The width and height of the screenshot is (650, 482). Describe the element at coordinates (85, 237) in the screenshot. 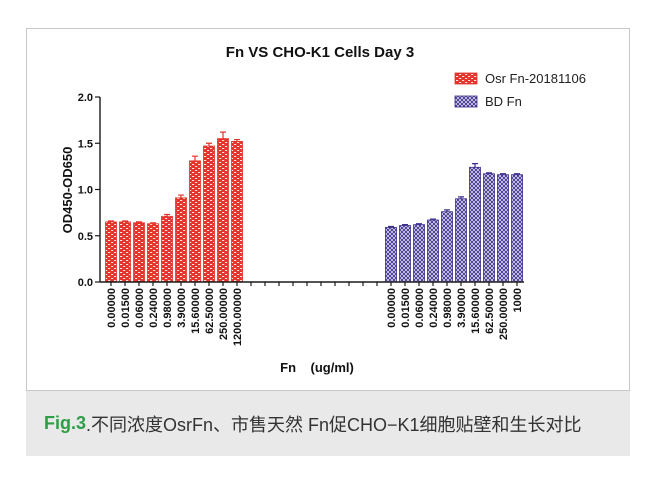

I see `y-tick-label: 0.5` at that location.